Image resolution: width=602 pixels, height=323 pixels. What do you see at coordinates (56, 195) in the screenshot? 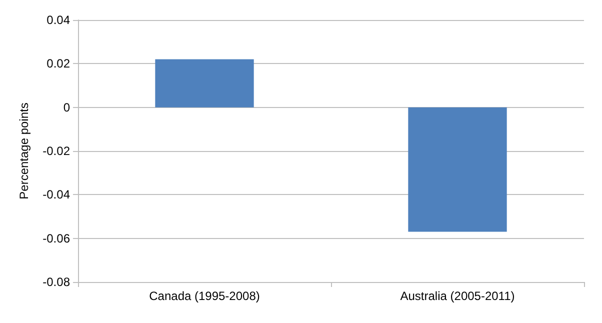
I see `y-tick-label: -0.04` at bounding box center [56, 195].